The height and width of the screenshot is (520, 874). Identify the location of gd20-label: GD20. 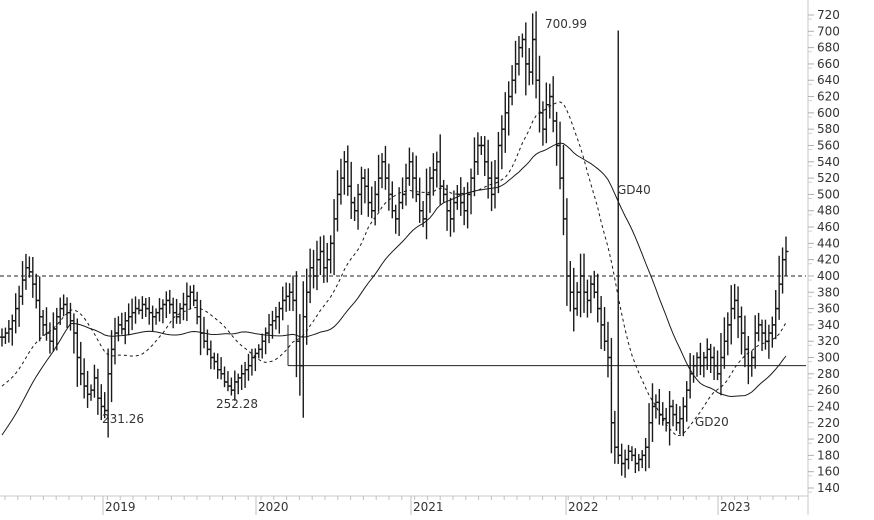
(712, 422).